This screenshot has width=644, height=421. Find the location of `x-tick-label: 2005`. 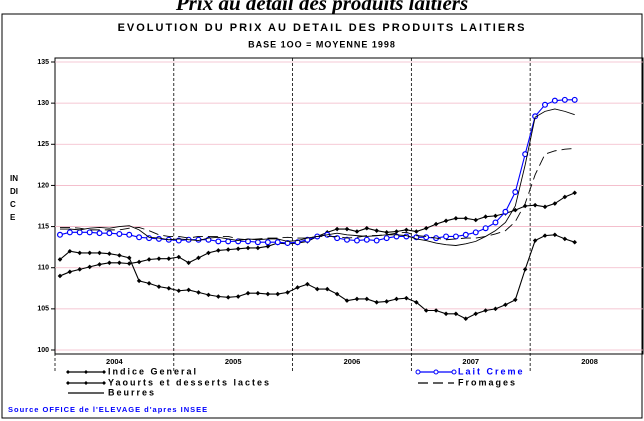

x-tick-label: 2005 is located at coordinates (233, 361).